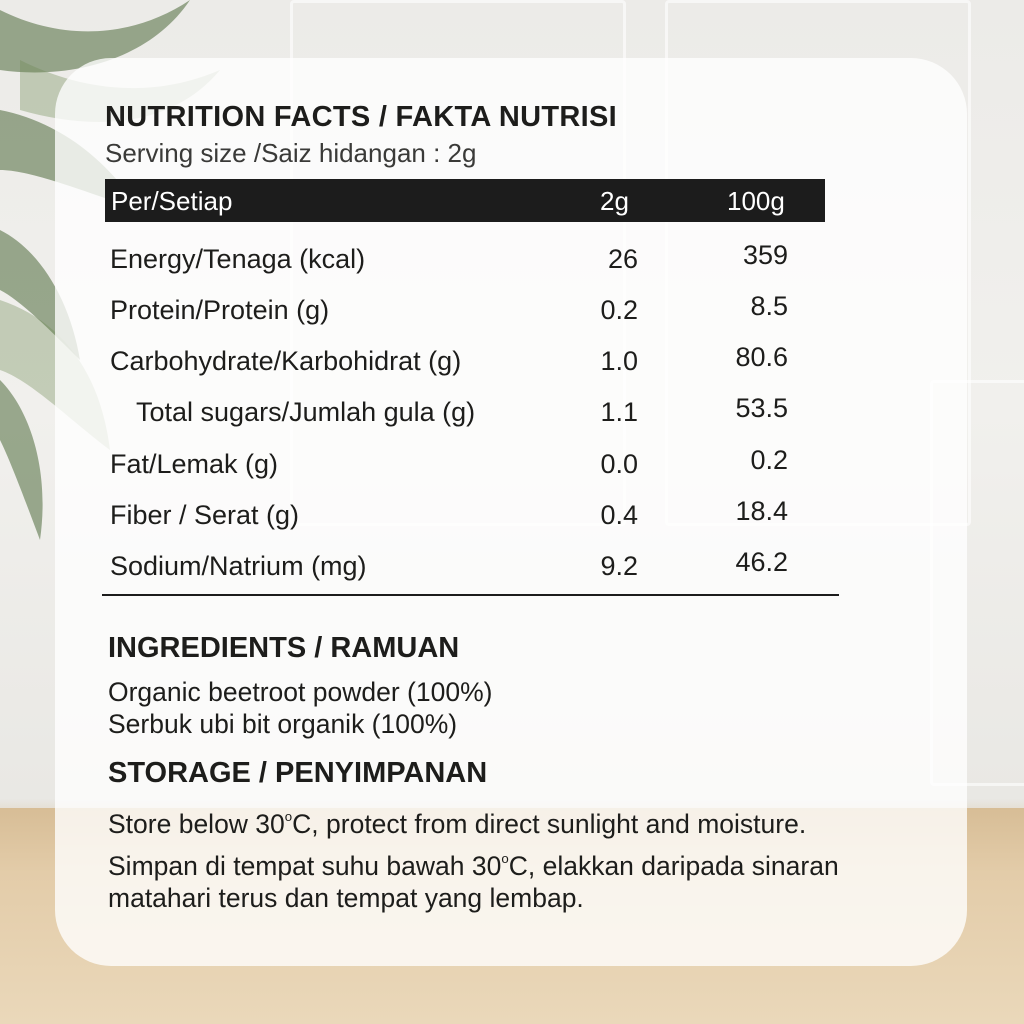 The width and height of the screenshot is (1024, 1024). What do you see at coordinates (761, 511) in the screenshot?
I see `value-100g: 18.4` at bounding box center [761, 511].